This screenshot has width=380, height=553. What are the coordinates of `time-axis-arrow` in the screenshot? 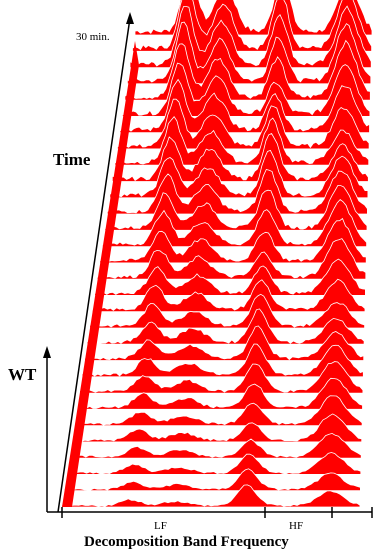 It's located at (130, 18).